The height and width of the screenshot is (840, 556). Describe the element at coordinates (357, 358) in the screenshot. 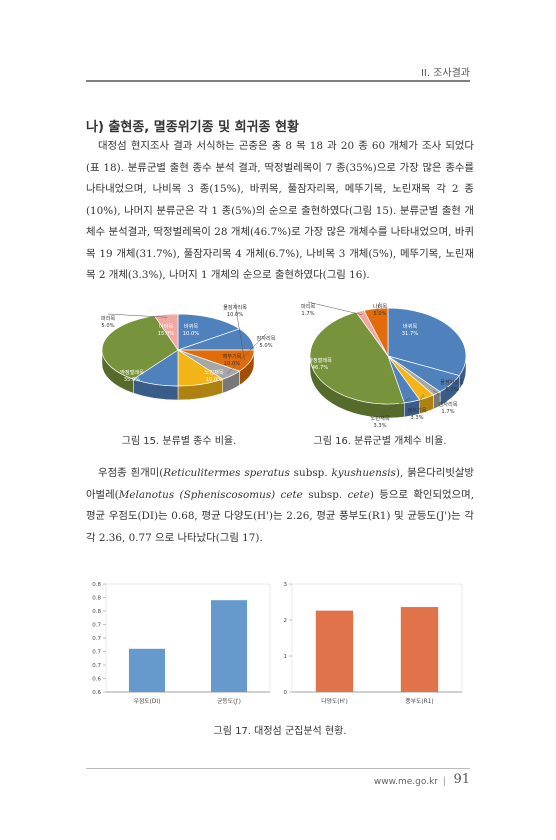

I see `fig16-slice-딱정벌레목` at that location.